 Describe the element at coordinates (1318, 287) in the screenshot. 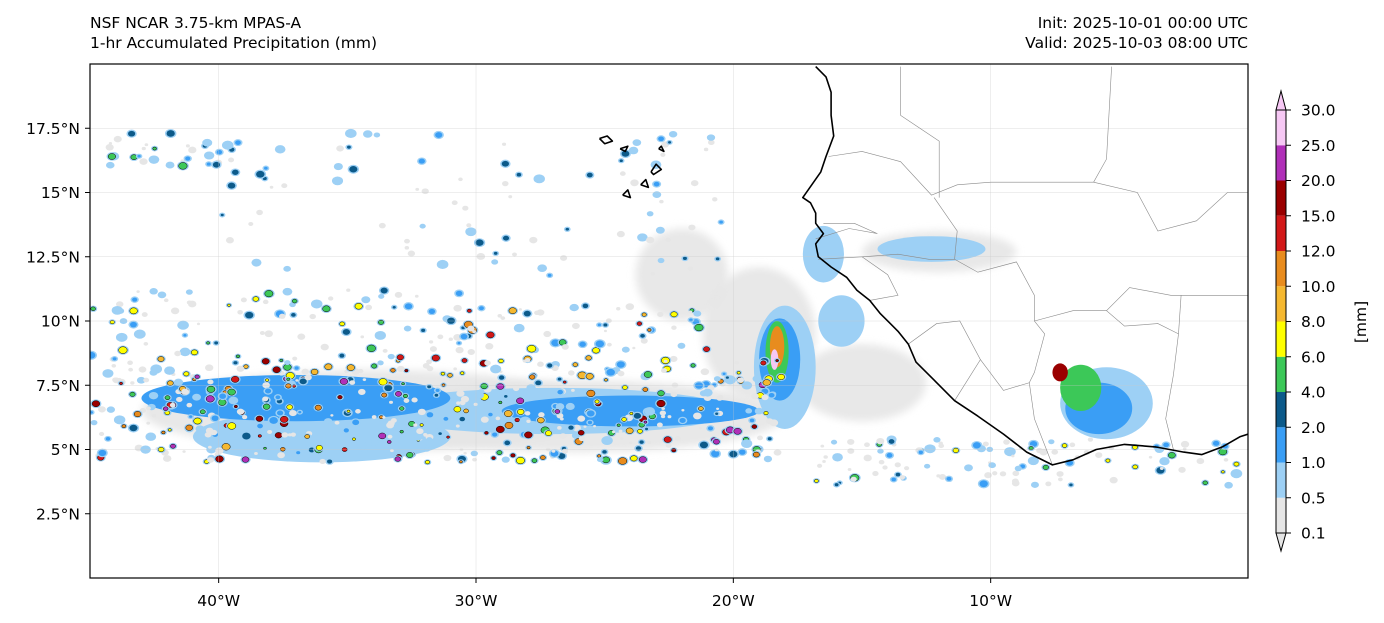

I see `colorbar-tick-label: 10.0` at that location.